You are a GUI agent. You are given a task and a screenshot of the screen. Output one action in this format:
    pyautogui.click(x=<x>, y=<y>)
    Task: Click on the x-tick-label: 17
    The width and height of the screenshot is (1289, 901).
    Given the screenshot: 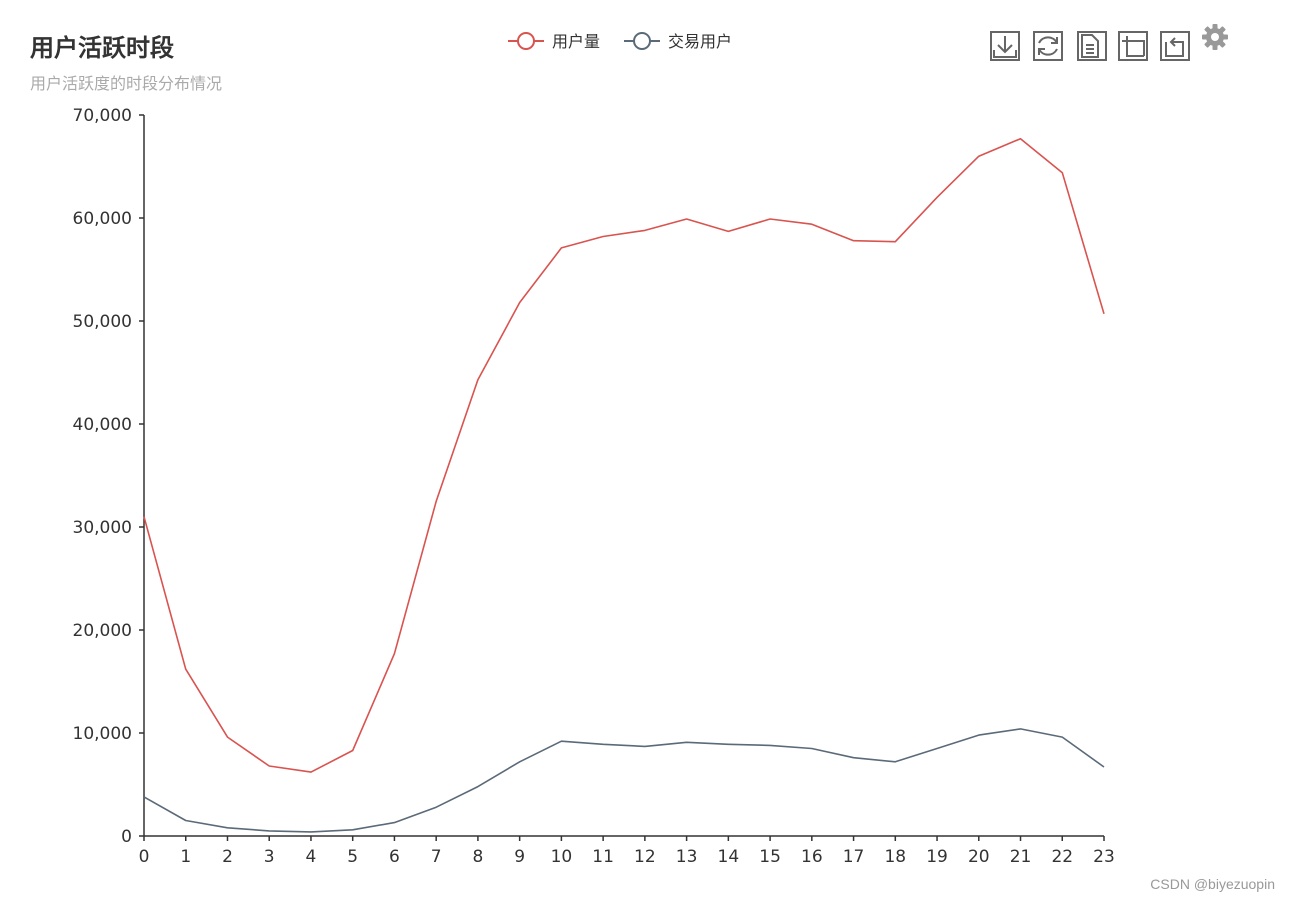 What is the action you would take?
    pyautogui.click(x=854, y=857)
    